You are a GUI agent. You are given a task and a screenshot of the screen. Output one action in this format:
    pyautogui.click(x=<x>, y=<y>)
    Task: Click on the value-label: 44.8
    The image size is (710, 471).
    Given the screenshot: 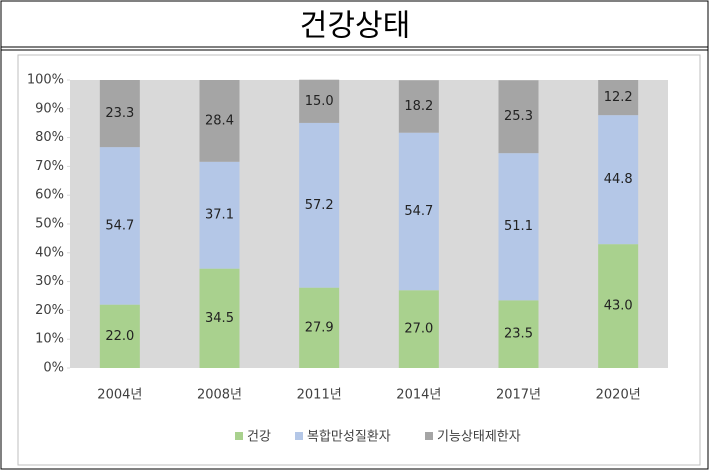 What is the action you would take?
    pyautogui.click(x=618, y=179)
    